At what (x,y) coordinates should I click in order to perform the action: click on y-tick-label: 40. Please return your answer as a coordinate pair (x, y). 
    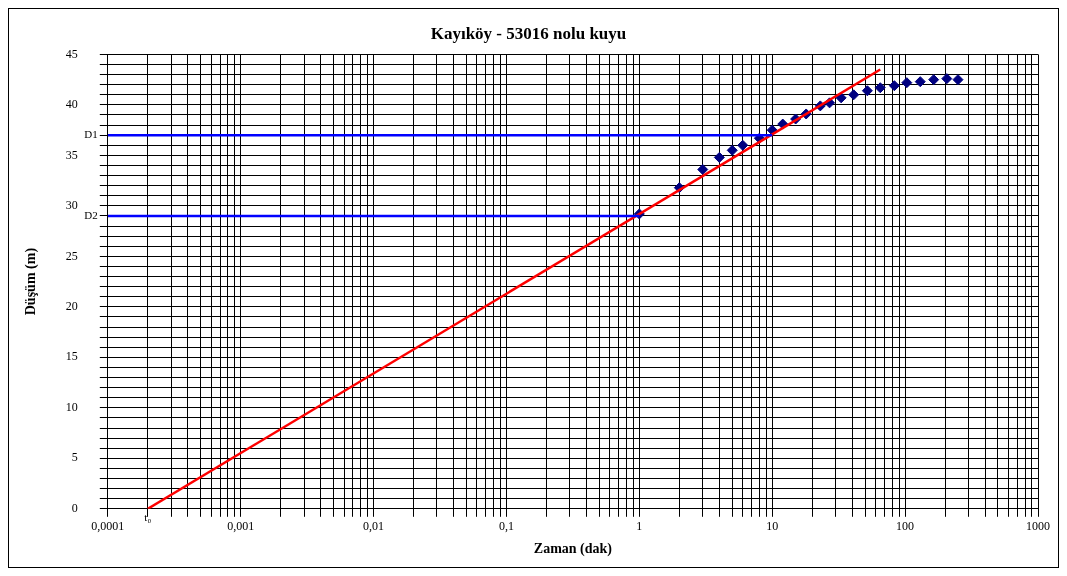
    Looking at the image, I should click on (71, 104).